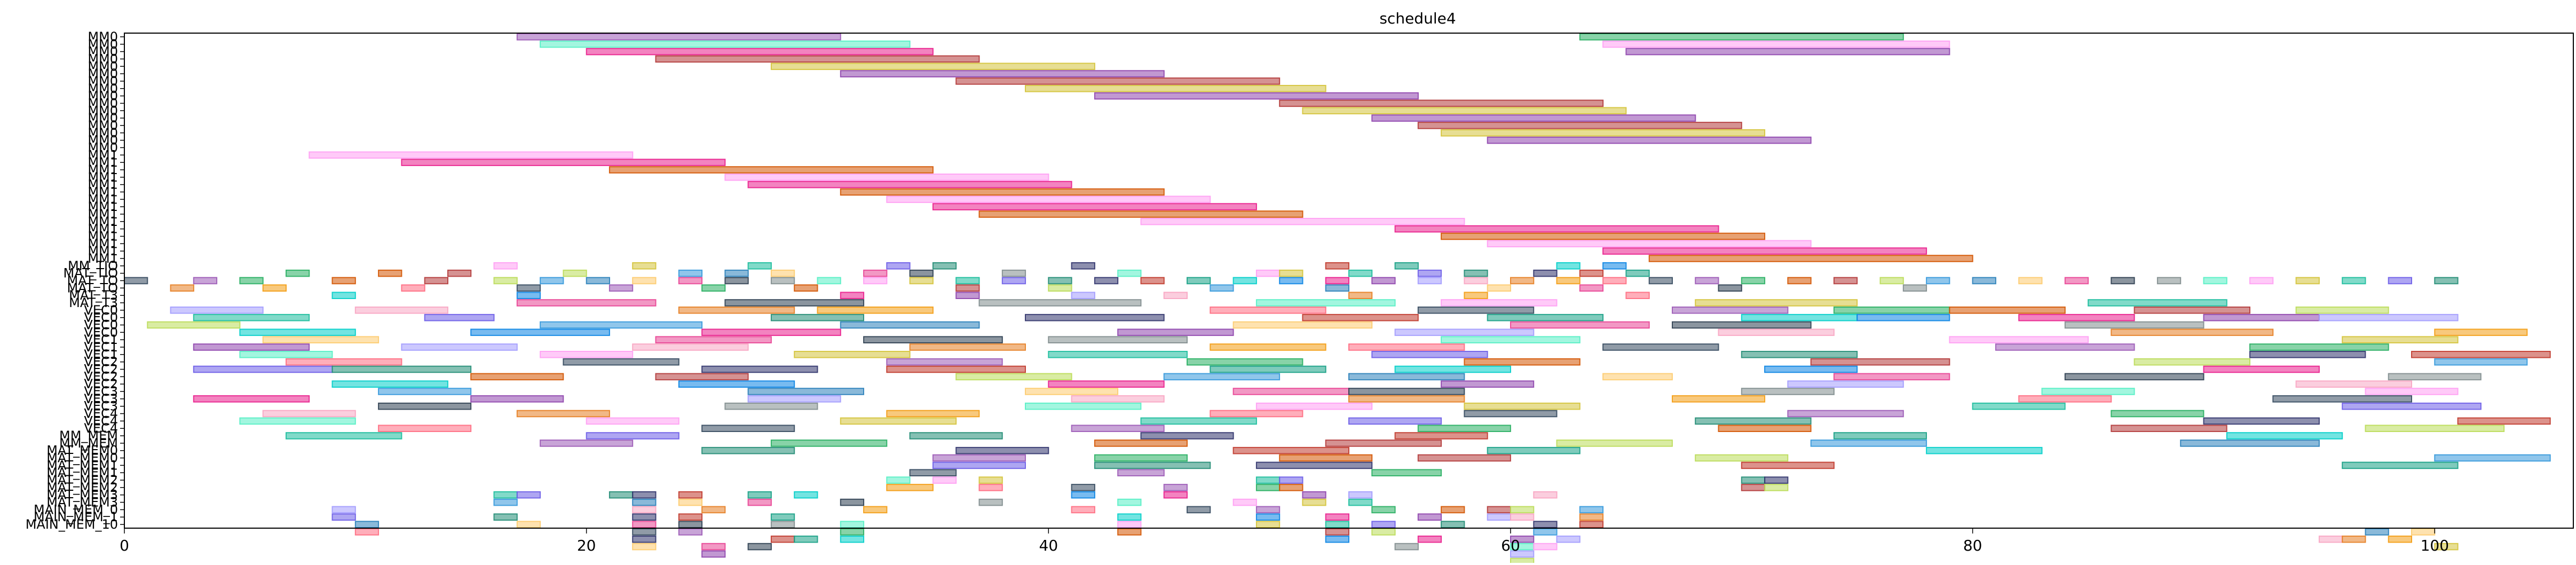 The width and height of the screenshot is (2576, 565). Describe the element at coordinates (101, 369) in the screenshot. I see `y-tick-label: VEC2` at that location.